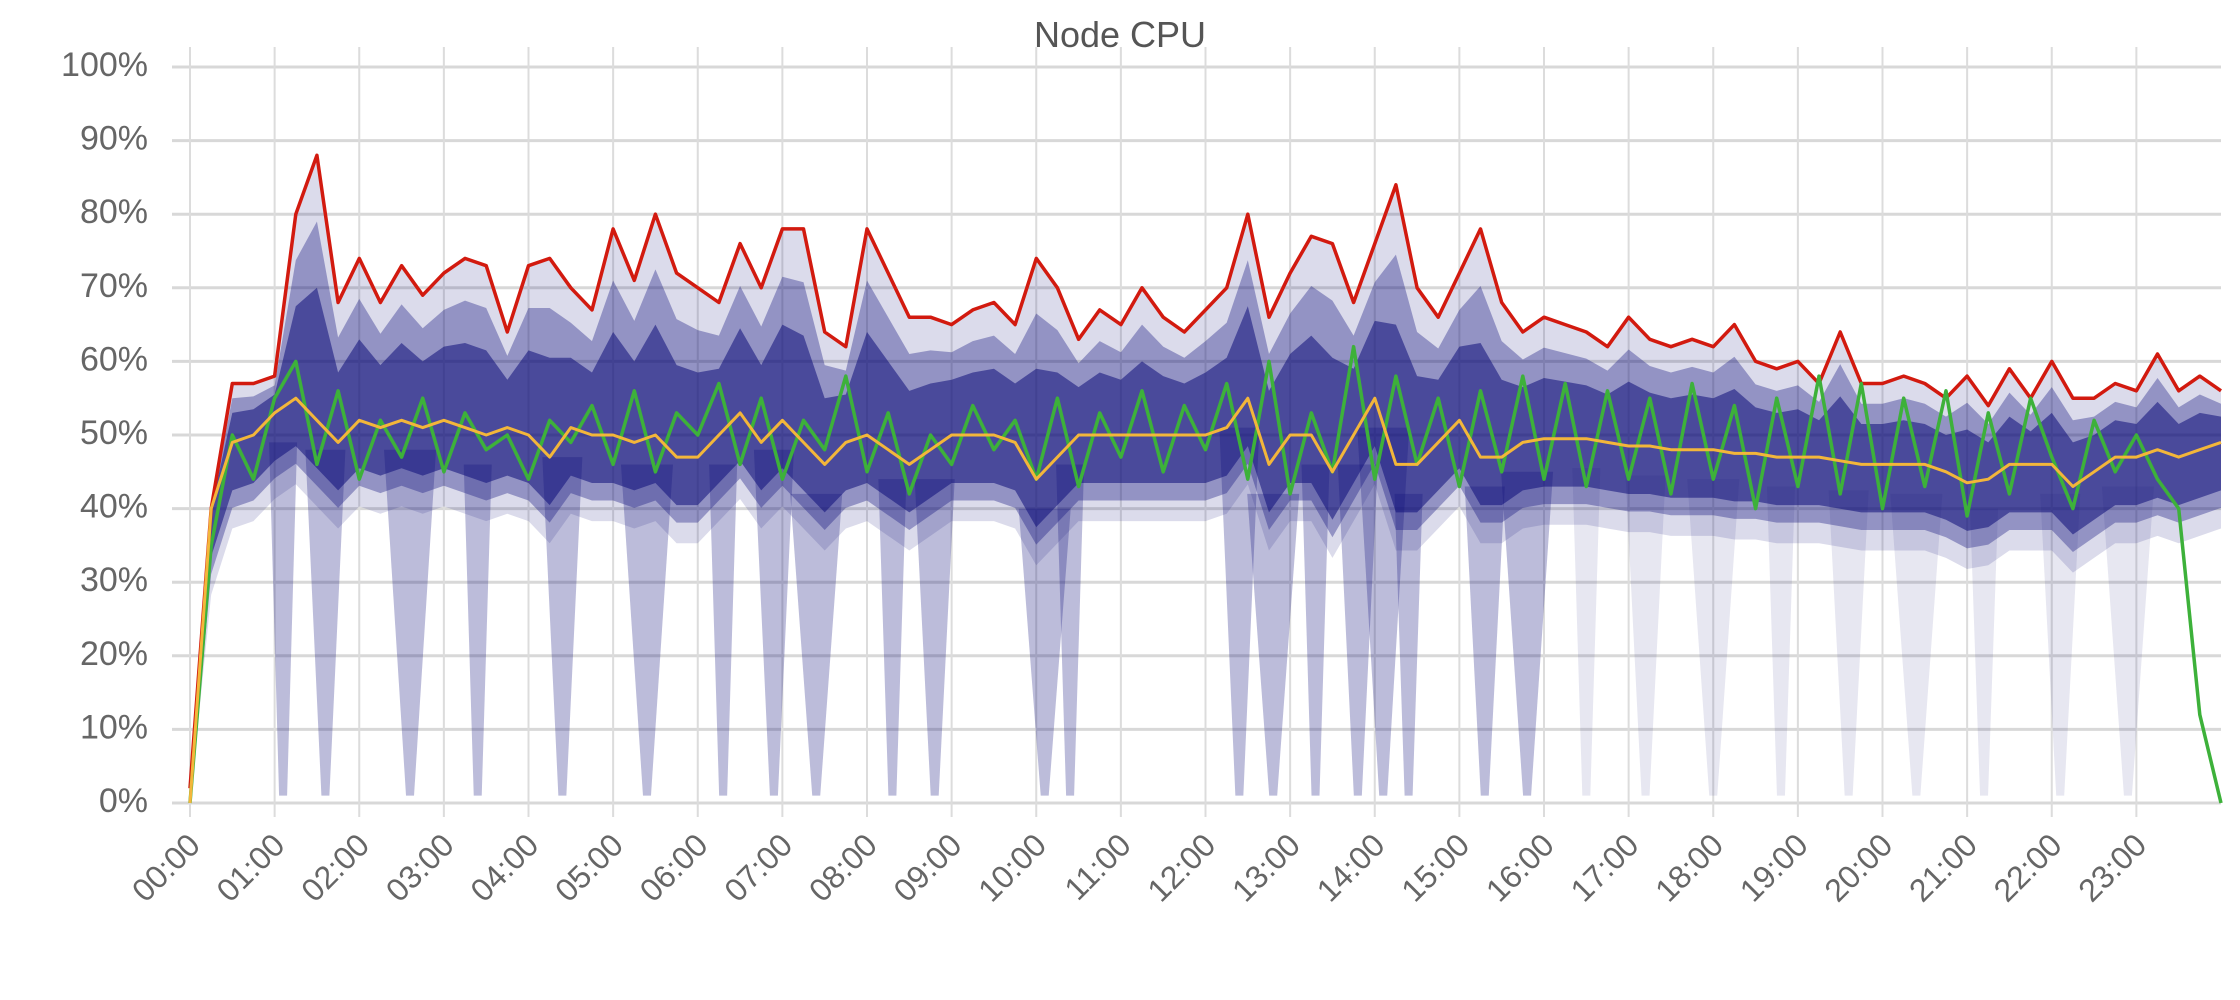  What do you see at coordinates (504, 867) in the screenshot?
I see `x-tick-label: 04:00` at bounding box center [504, 867].